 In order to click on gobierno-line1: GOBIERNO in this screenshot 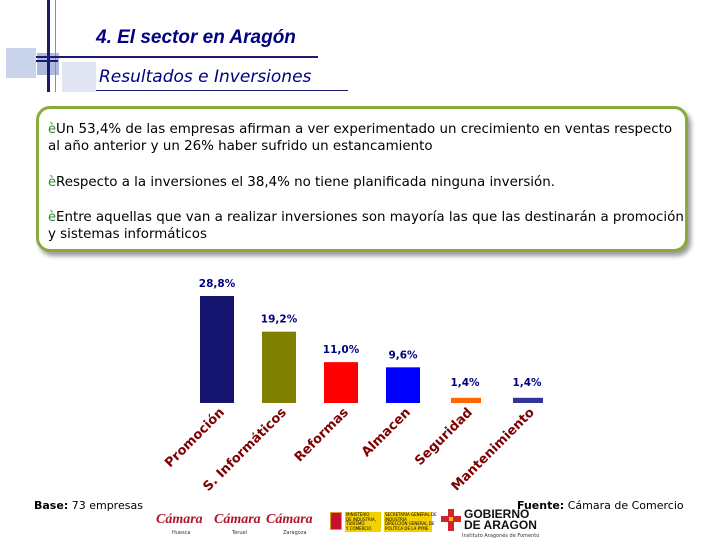, I will do `click(497, 514)`.